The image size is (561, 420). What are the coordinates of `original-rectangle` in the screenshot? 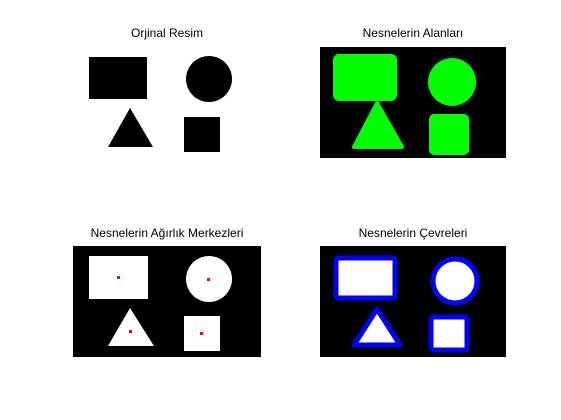 It's located at (118, 78).